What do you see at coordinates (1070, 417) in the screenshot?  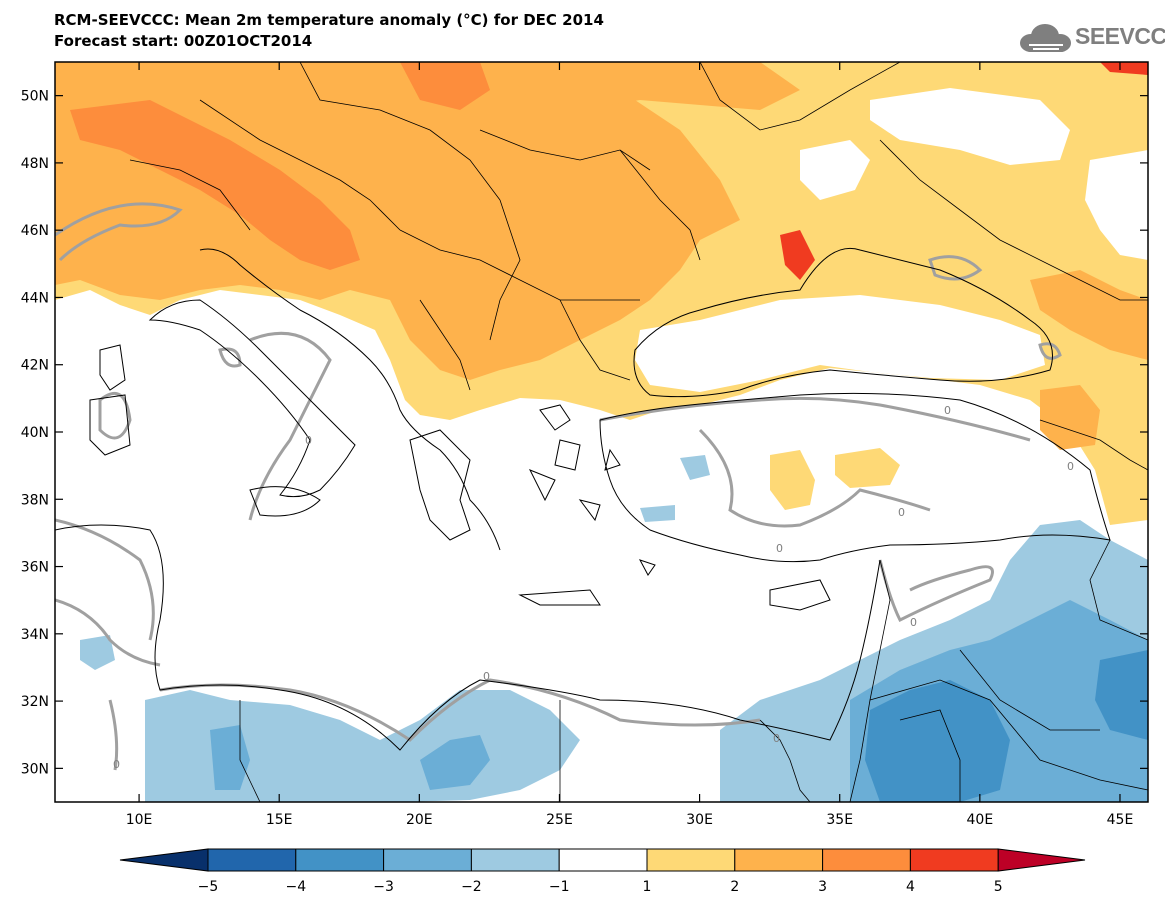 I see `warm-region-caucasus` at bounding box center [1070, 417].